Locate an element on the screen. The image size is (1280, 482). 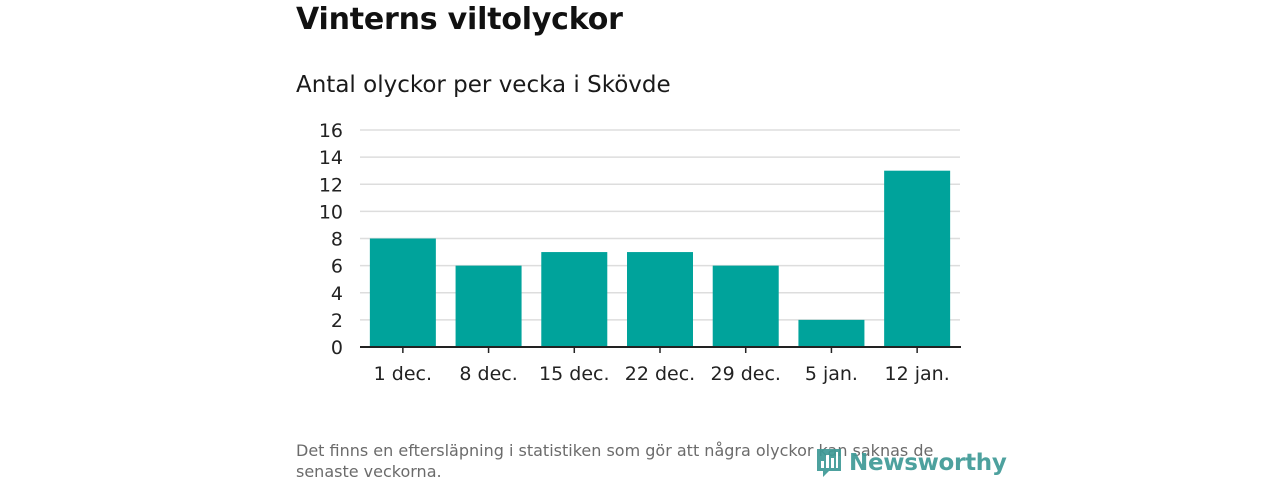
logo-text: Newsworthy is located at coordinates (928, 463).